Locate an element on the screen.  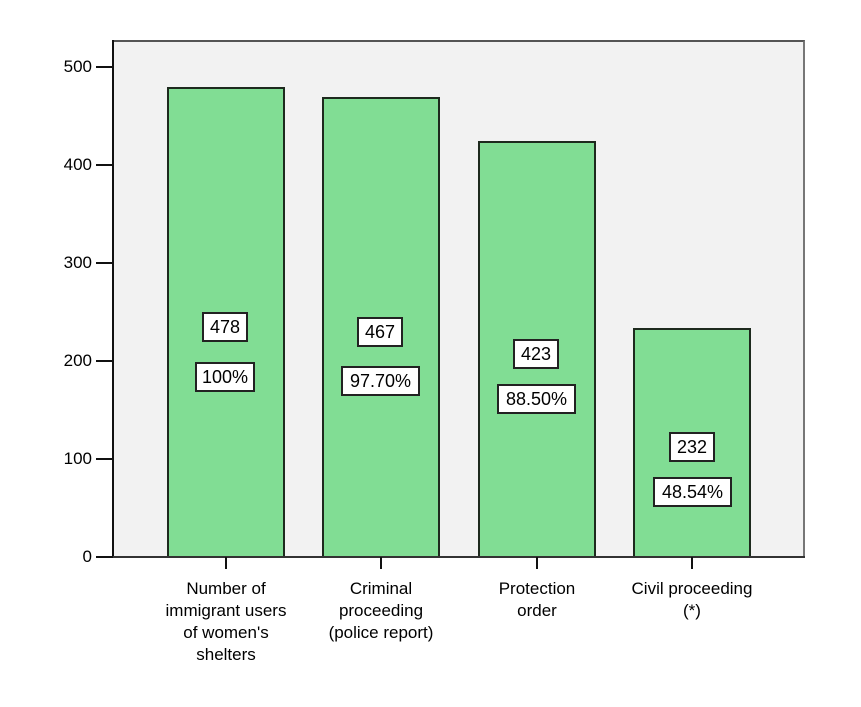
y-tick-label: 500 is located at coordinates (77, 66).